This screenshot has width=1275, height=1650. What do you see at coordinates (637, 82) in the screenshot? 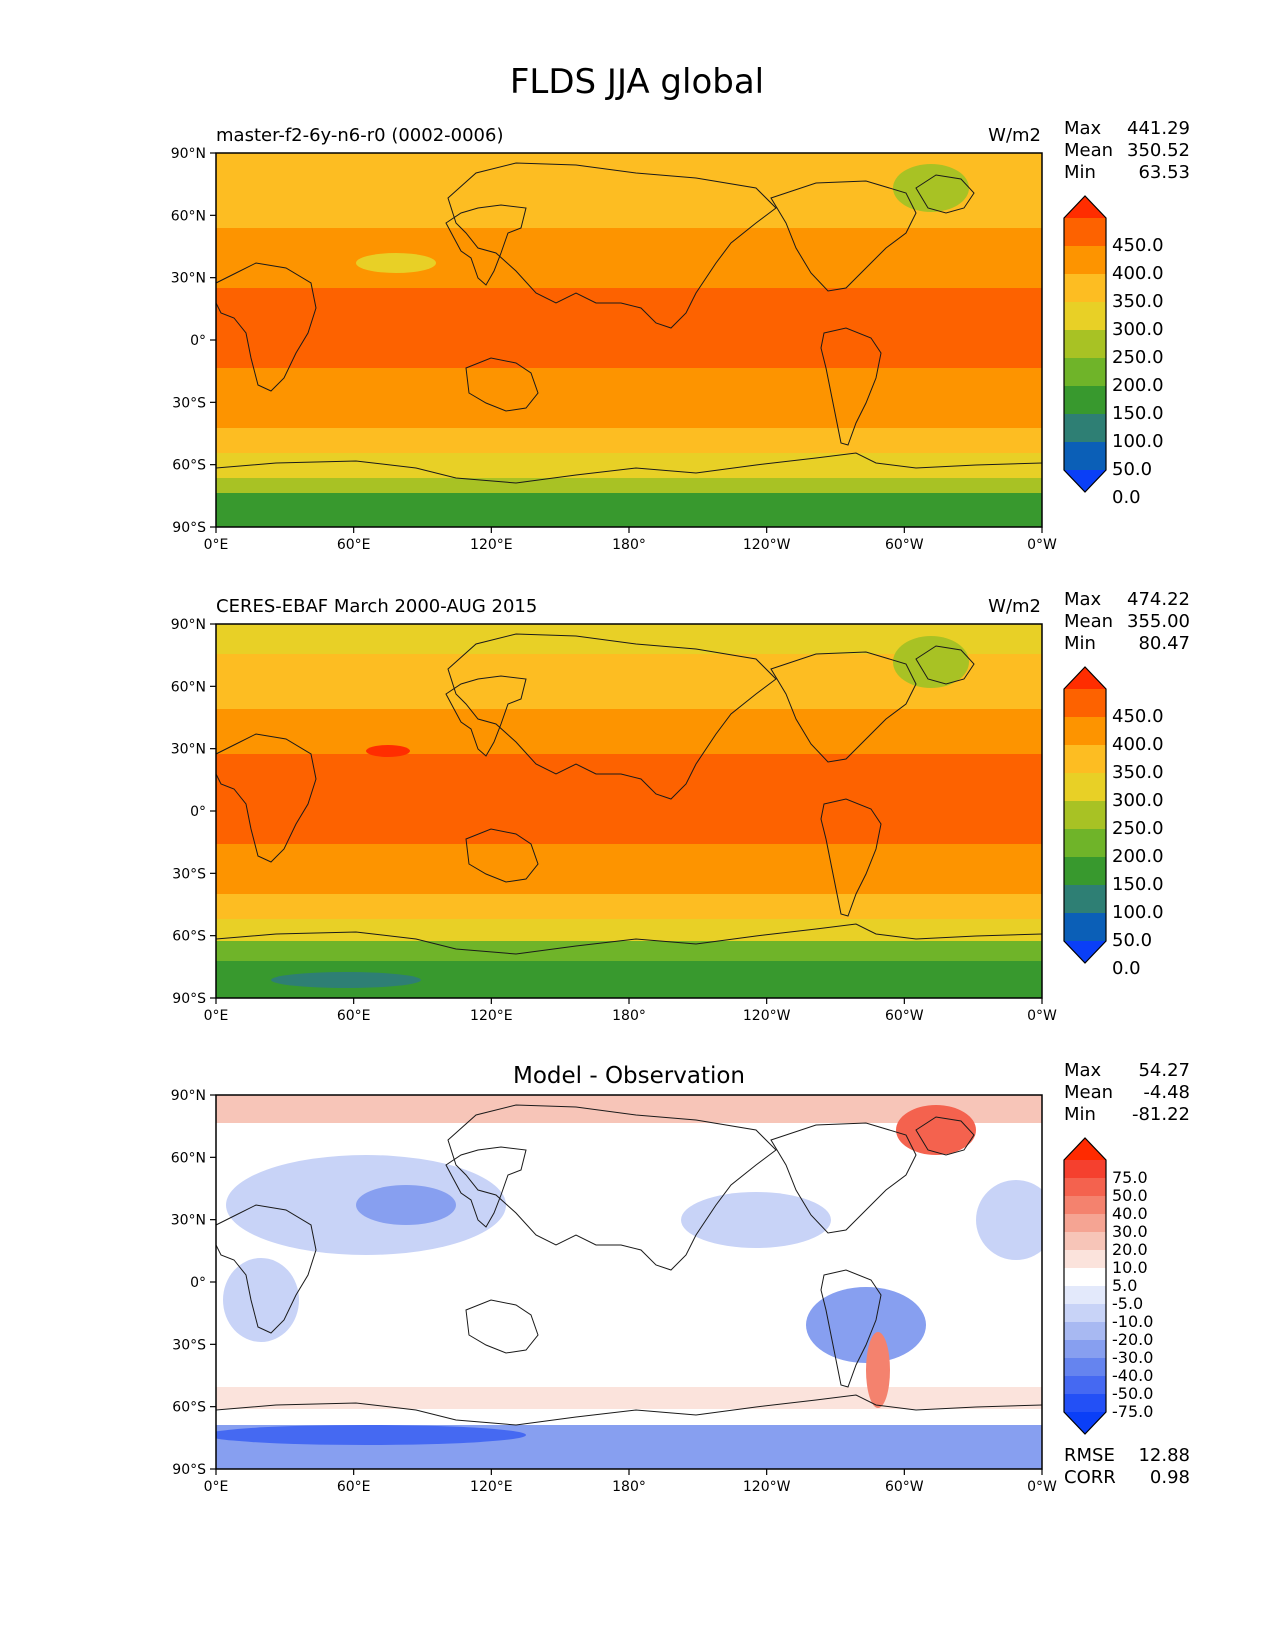
I see `figure-title: FLDS JJA global` at bounding box center [637, 82].